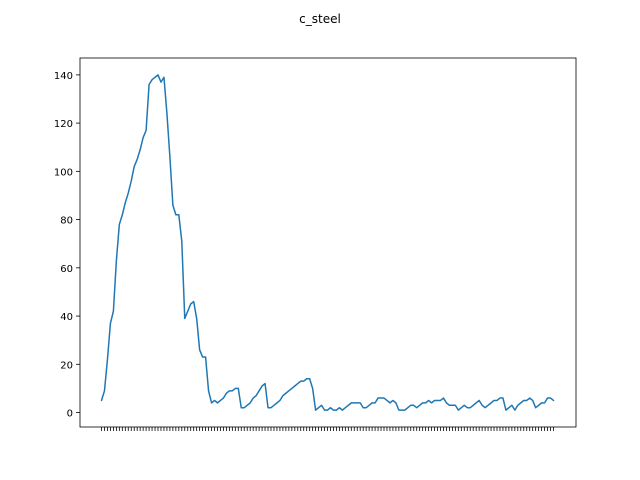  What do you see at coordinates (63, 172) in the screenshot?
I see `y-tick-label: 100` at bounding box center [63, 172].